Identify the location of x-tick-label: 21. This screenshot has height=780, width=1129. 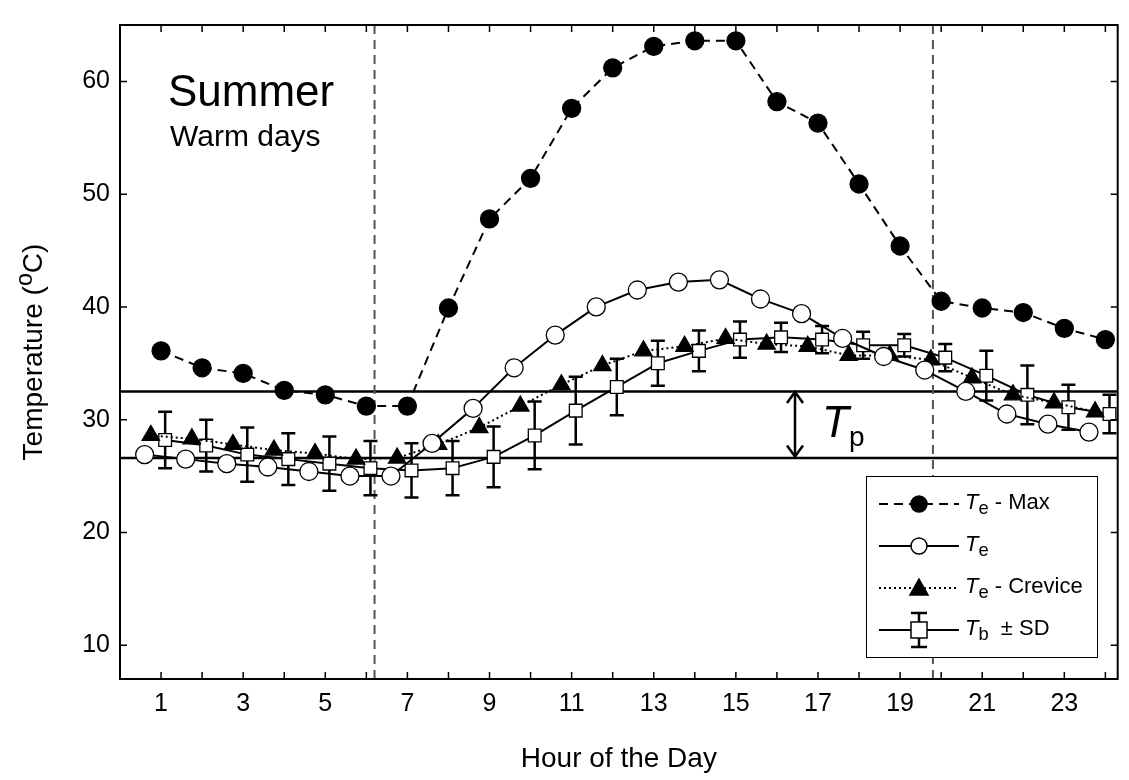
(982, 701).